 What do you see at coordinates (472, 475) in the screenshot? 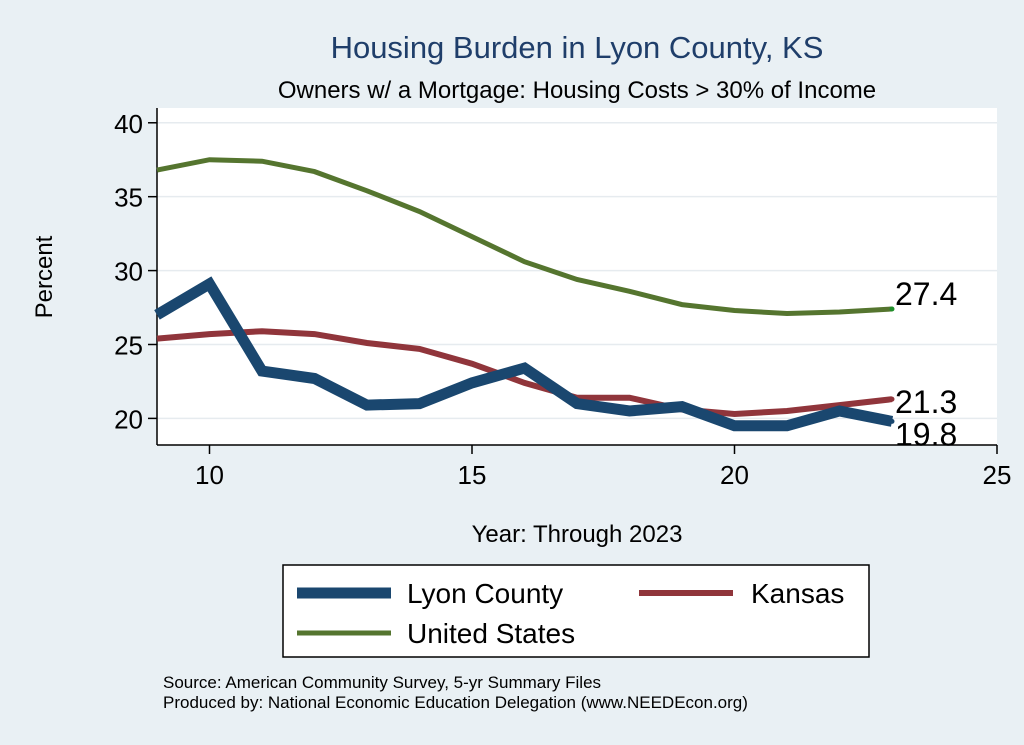
I see `x-tick-label: 15` at bounding box center [472, 475].